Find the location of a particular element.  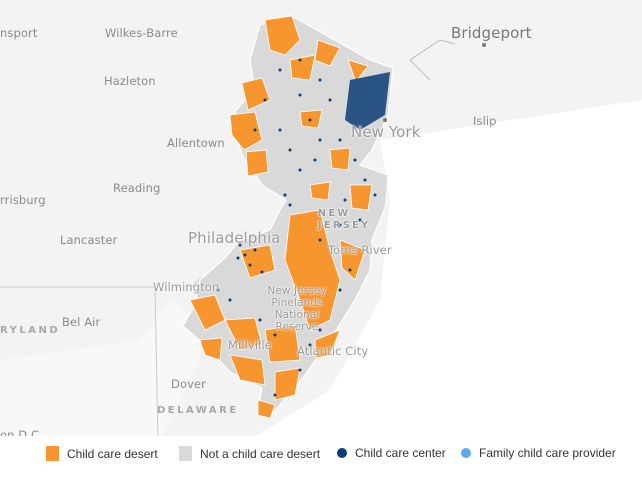

place-label-bridgeport: Bridgeport is located at coordinates (491, 33).